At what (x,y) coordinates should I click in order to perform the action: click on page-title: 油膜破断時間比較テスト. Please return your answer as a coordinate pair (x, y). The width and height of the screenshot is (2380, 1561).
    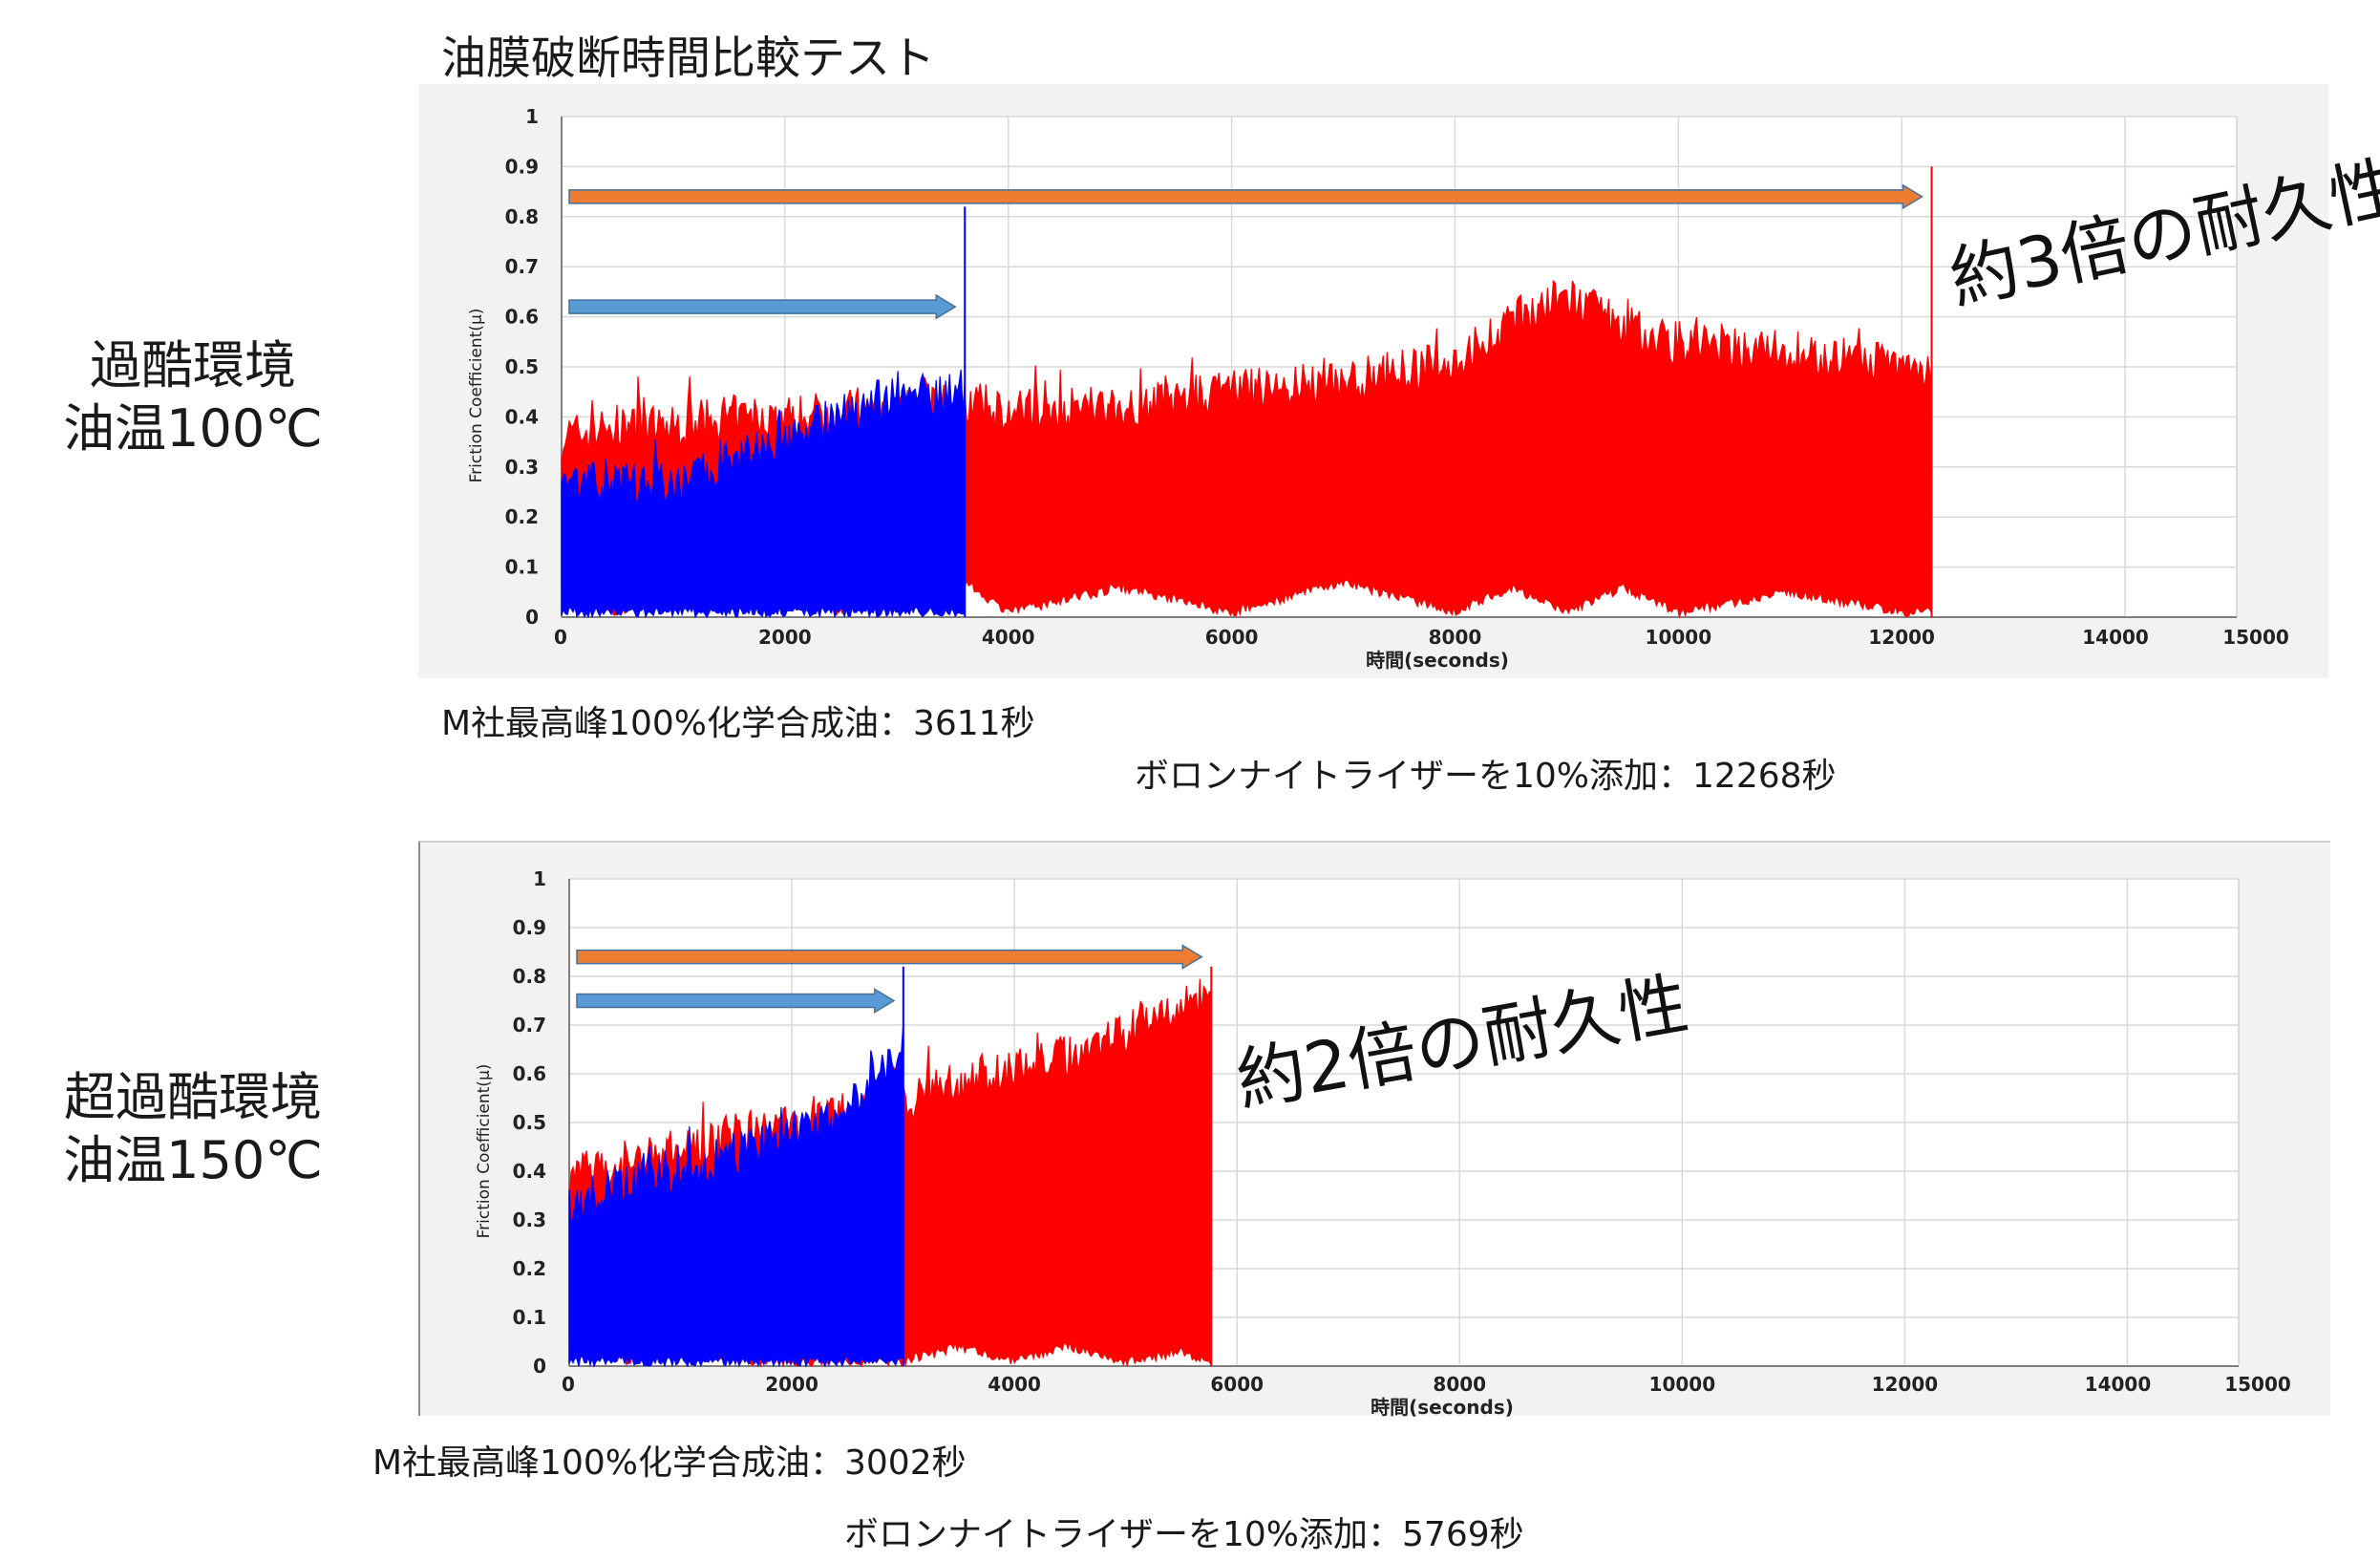
    Looking at the image, I should click on (688, 58).